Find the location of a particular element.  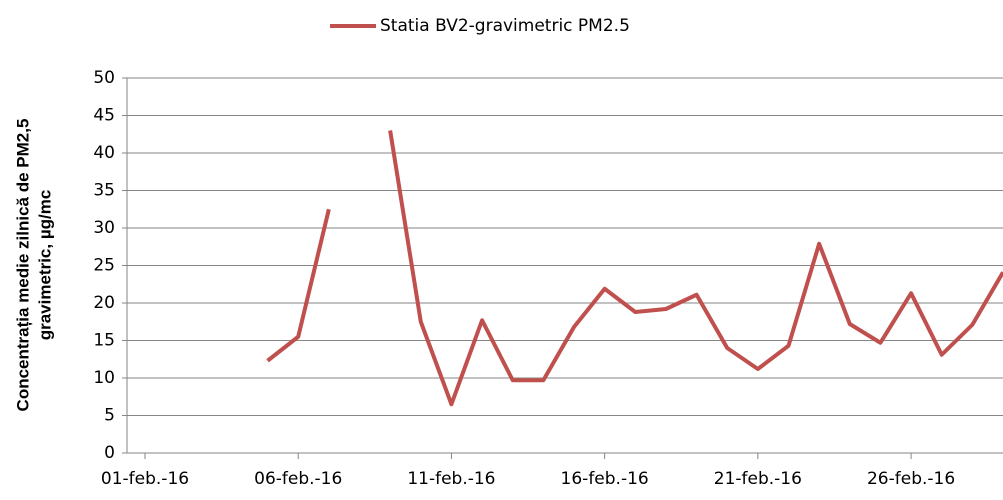

x-tick-label: 11-feb.-16 is located at coordinates (451, 479).